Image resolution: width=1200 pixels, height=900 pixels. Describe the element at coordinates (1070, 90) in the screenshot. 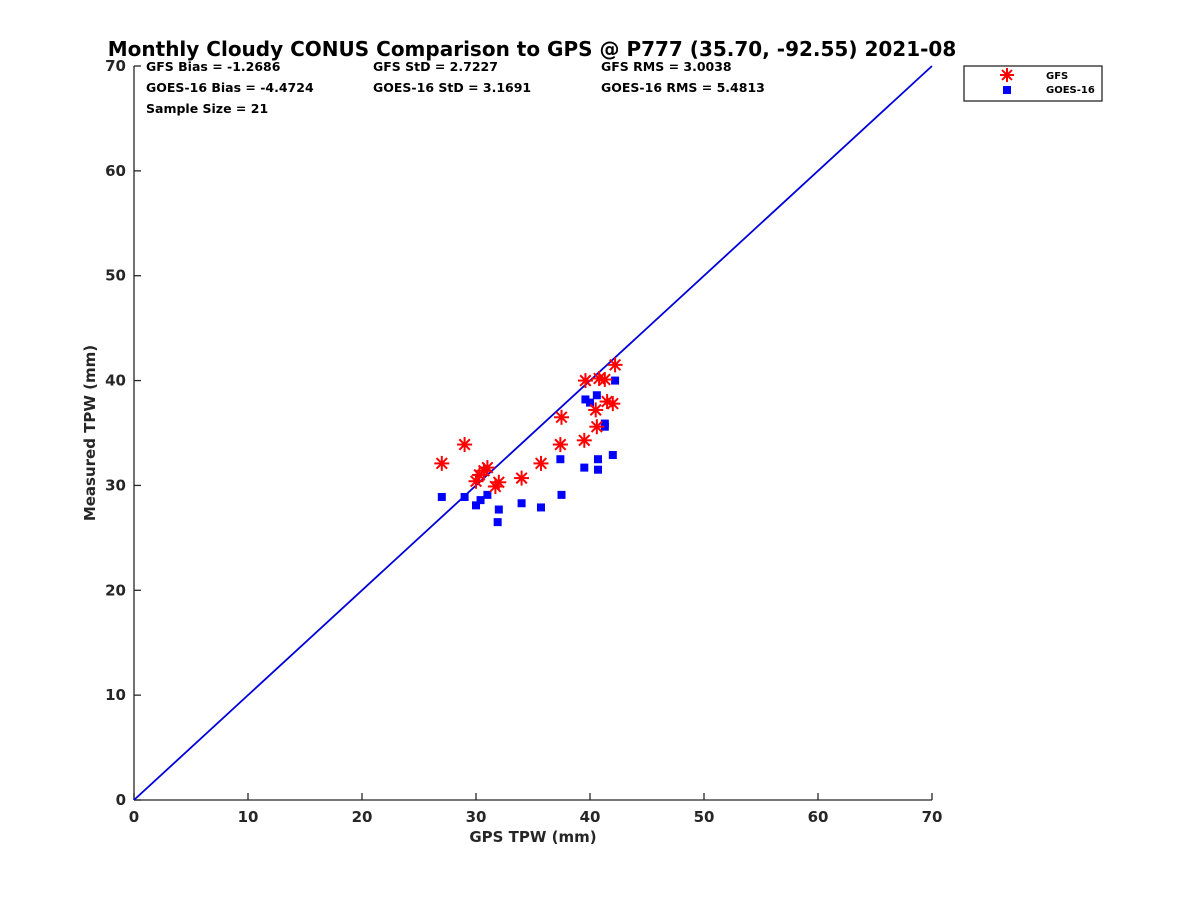

I see `legend-label-goes16: GOES-16` at that location.